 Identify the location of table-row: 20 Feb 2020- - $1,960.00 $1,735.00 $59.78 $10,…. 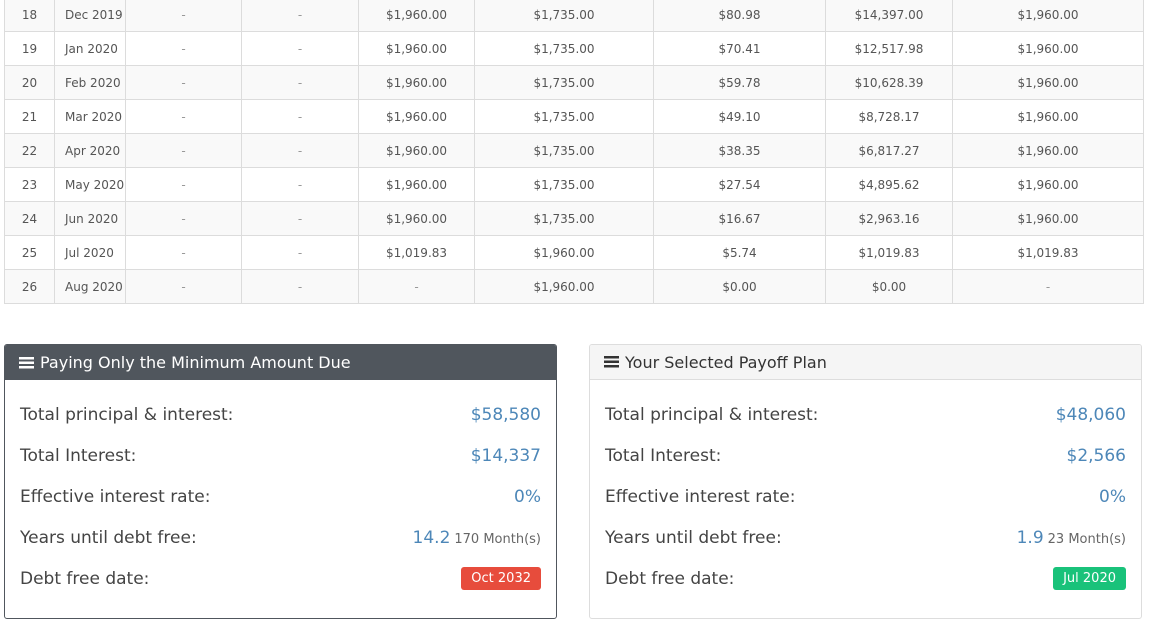
(574, 82).